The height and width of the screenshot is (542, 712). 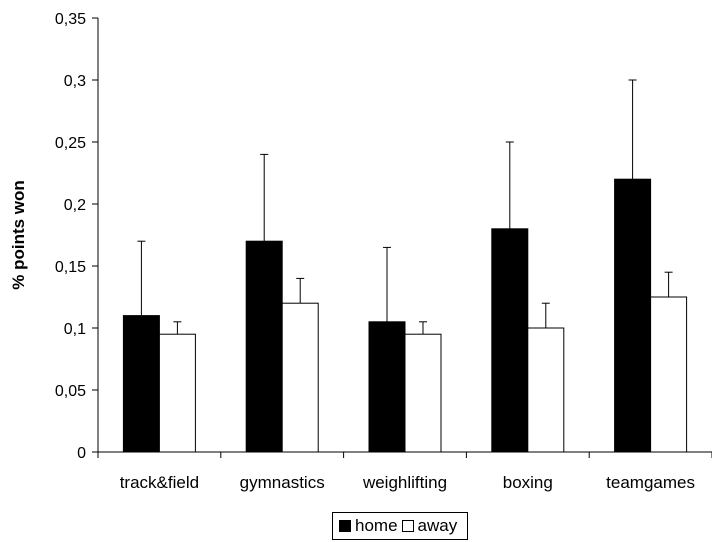 I want to click on x-tick-label: gymnastics, so click(x=282, y=482).